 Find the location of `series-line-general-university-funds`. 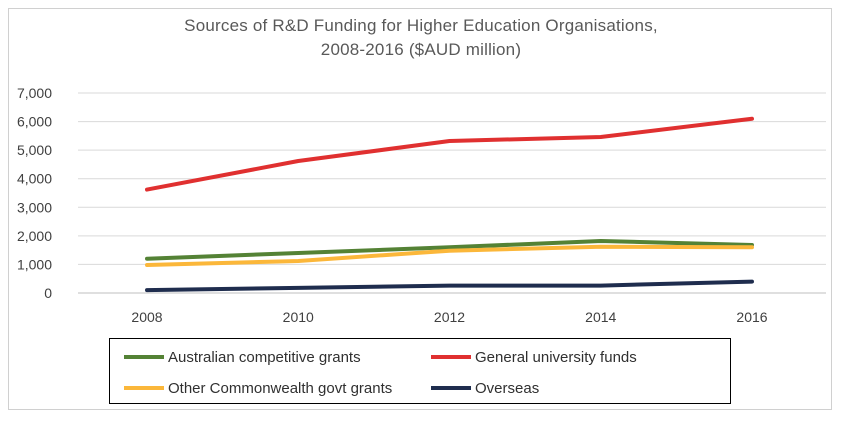

series-line-general-university-funds is located at coordinates (449, 154).